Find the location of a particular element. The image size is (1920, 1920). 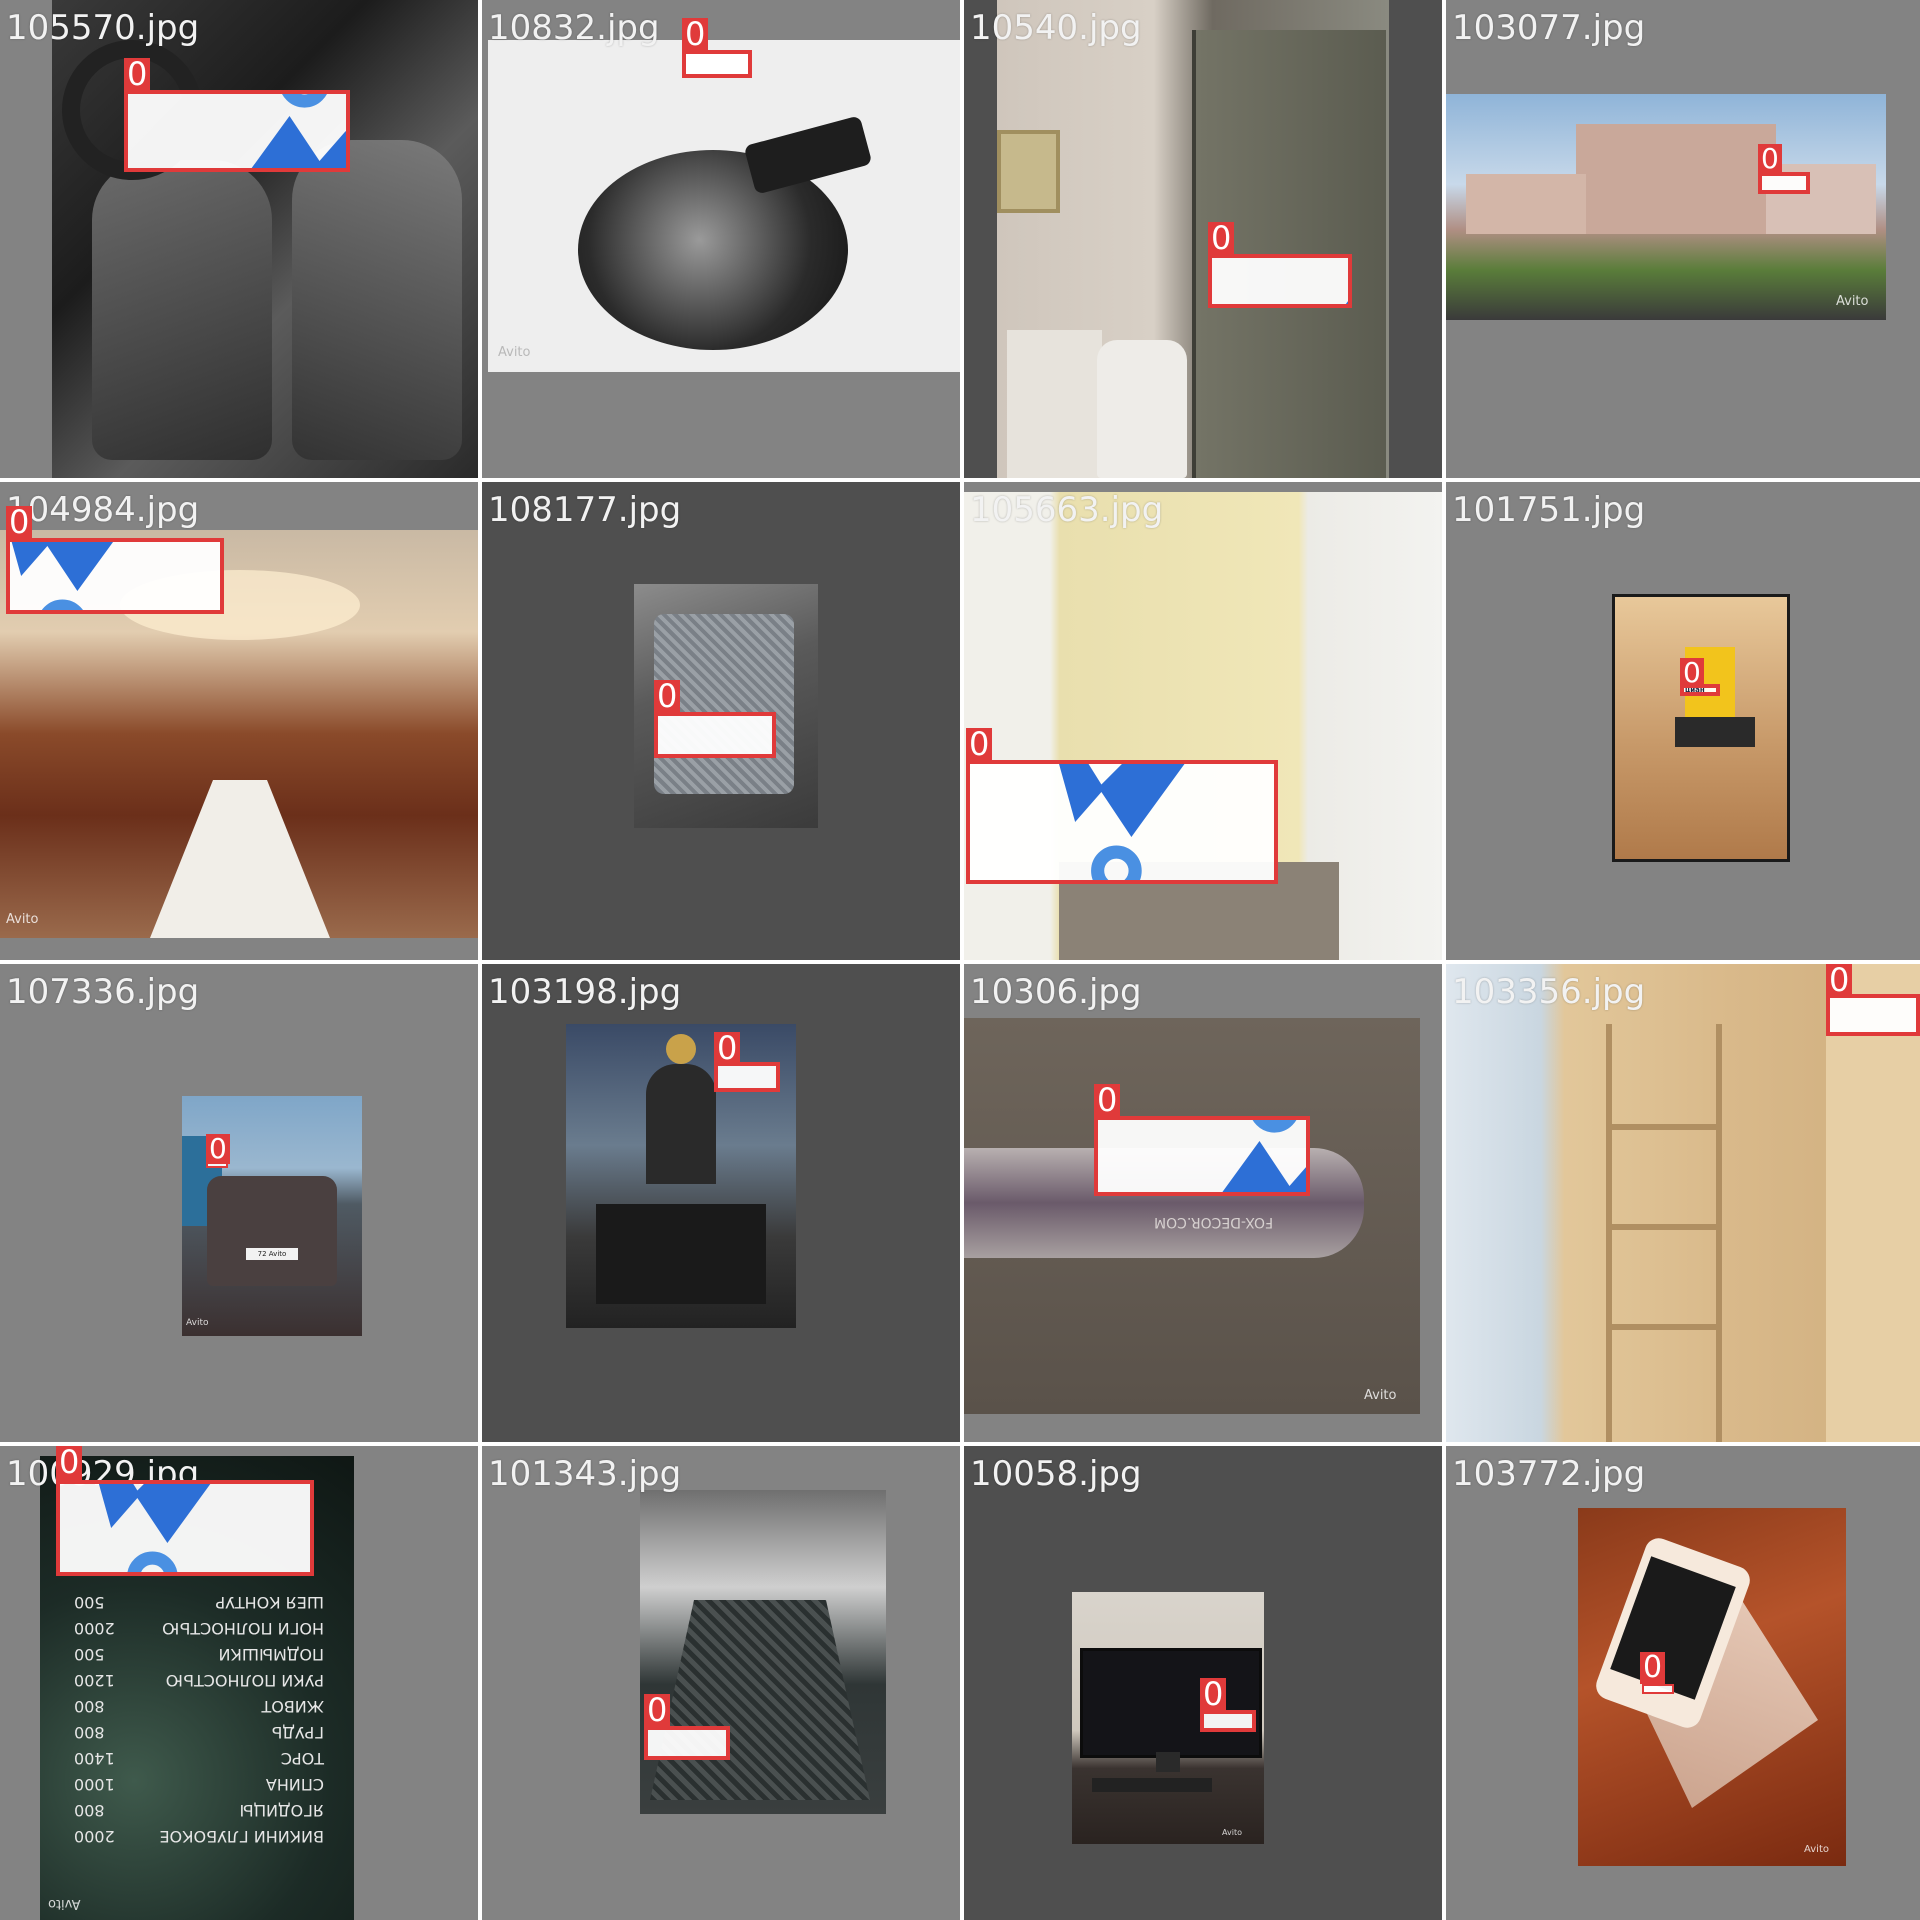

photo-fog-lamp: Avito is located at coordinates (724, 206).